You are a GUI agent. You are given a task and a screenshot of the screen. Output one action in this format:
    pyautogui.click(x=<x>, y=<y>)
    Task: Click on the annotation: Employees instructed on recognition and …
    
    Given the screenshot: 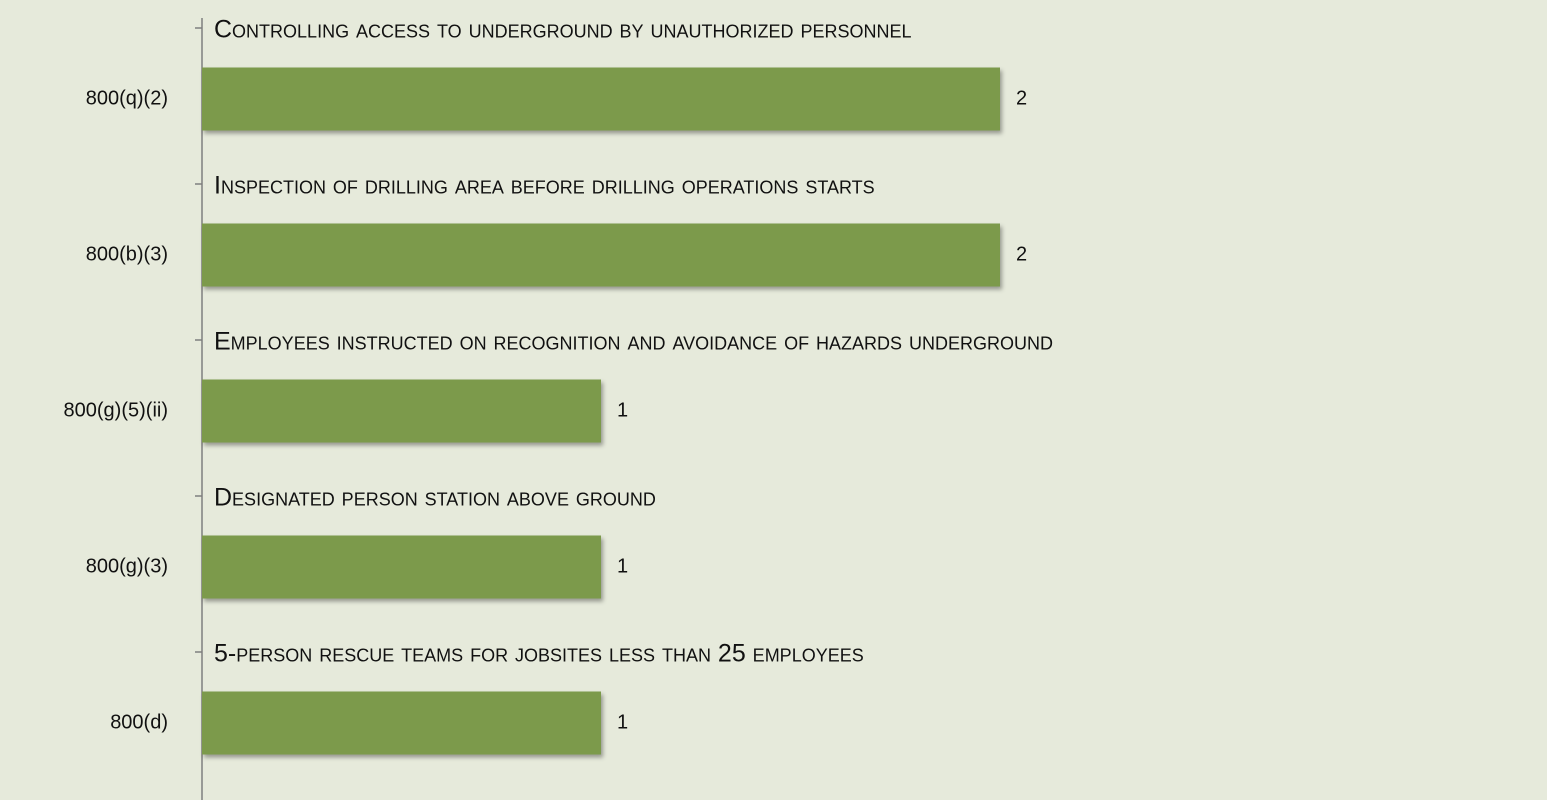 What is the action you would take?
    pyautogui.click(x=633, y=342)
    